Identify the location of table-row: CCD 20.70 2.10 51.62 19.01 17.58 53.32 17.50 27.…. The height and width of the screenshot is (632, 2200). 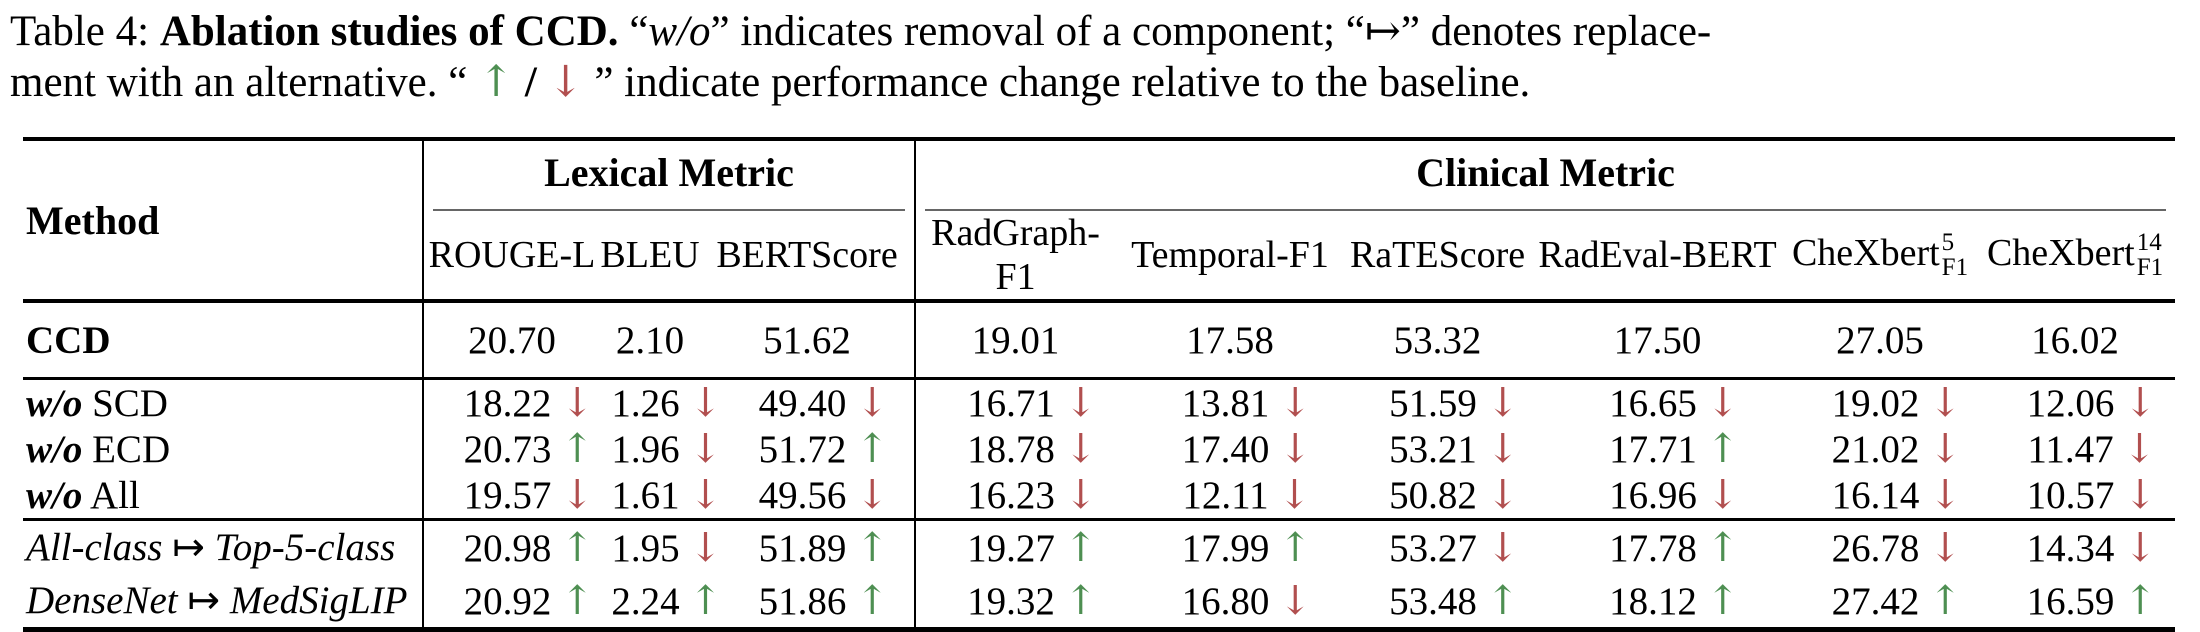
(1099, 340).